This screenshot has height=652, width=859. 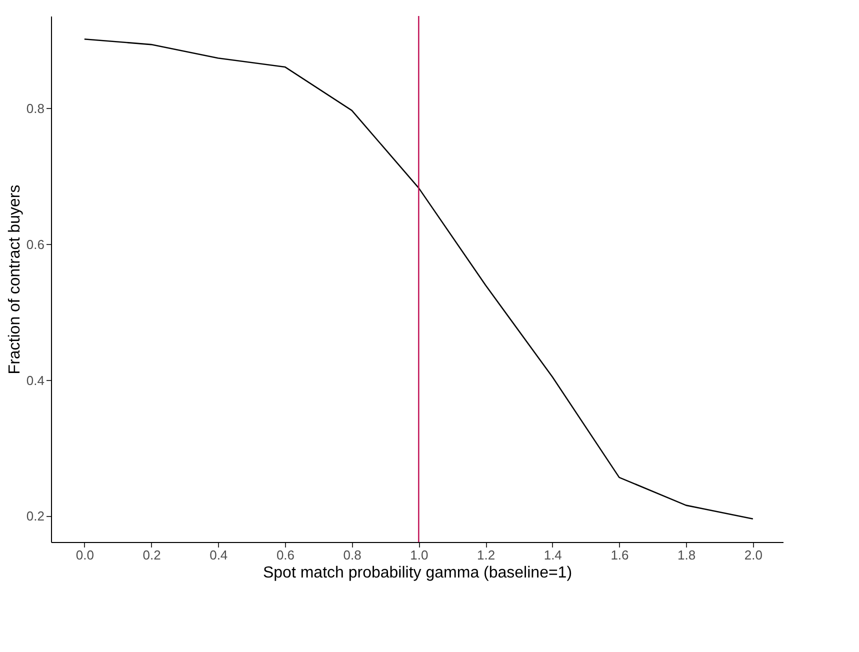 What do you see at coordinates (35, 108) in the screenshot?
I see `y-tick-label: 0.8` at bounding box center [35, 108].